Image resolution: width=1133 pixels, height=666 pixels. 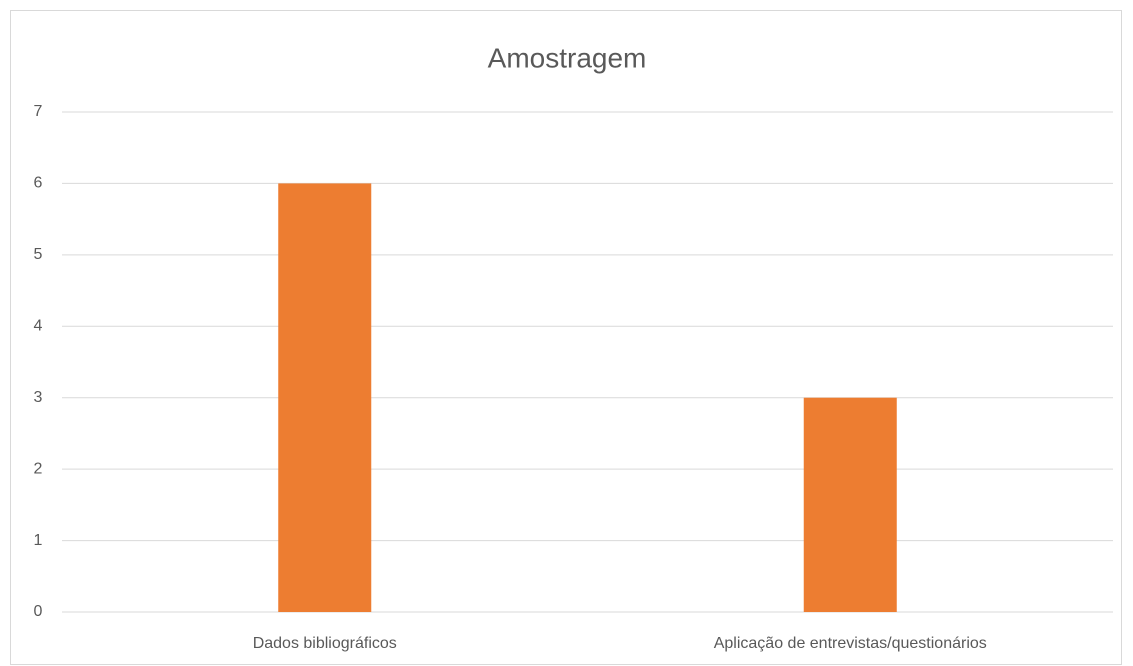 I want to click on y-tick-label: 4, so click(x=38, y=326).